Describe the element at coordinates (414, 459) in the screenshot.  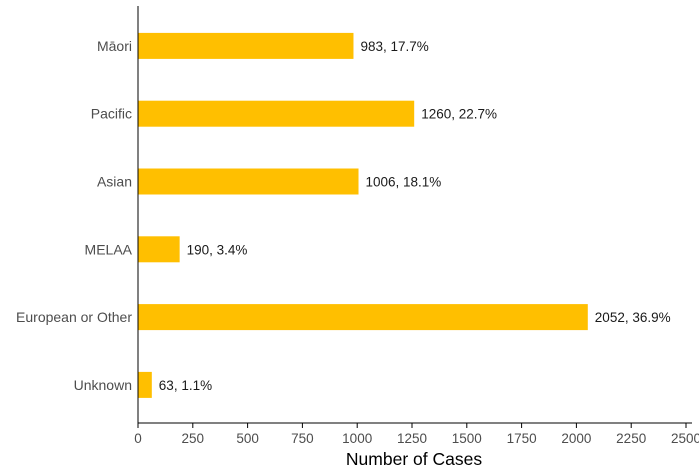
I see `x-axis-title: Number of Cases` at that location.